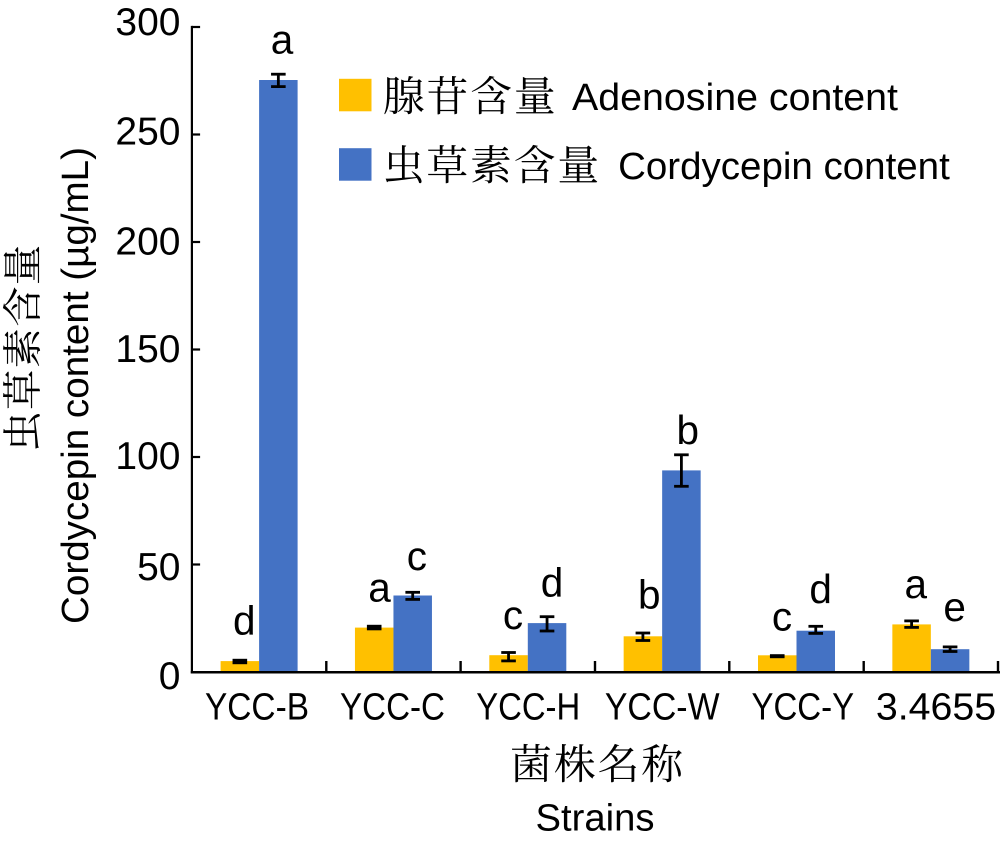 The height and width of the screenshot is (844, 1000). I want to click on svg-text: Cordycepin content, so click(784, 167).